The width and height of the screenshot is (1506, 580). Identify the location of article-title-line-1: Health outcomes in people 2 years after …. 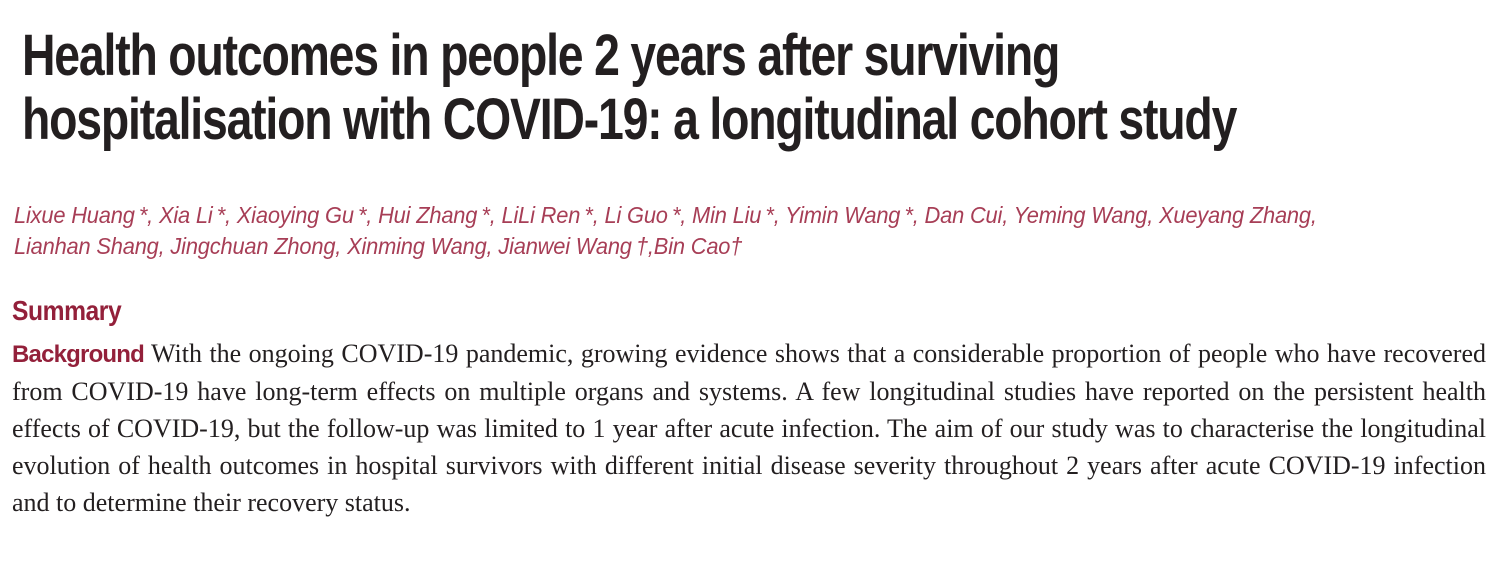
(541, 55).